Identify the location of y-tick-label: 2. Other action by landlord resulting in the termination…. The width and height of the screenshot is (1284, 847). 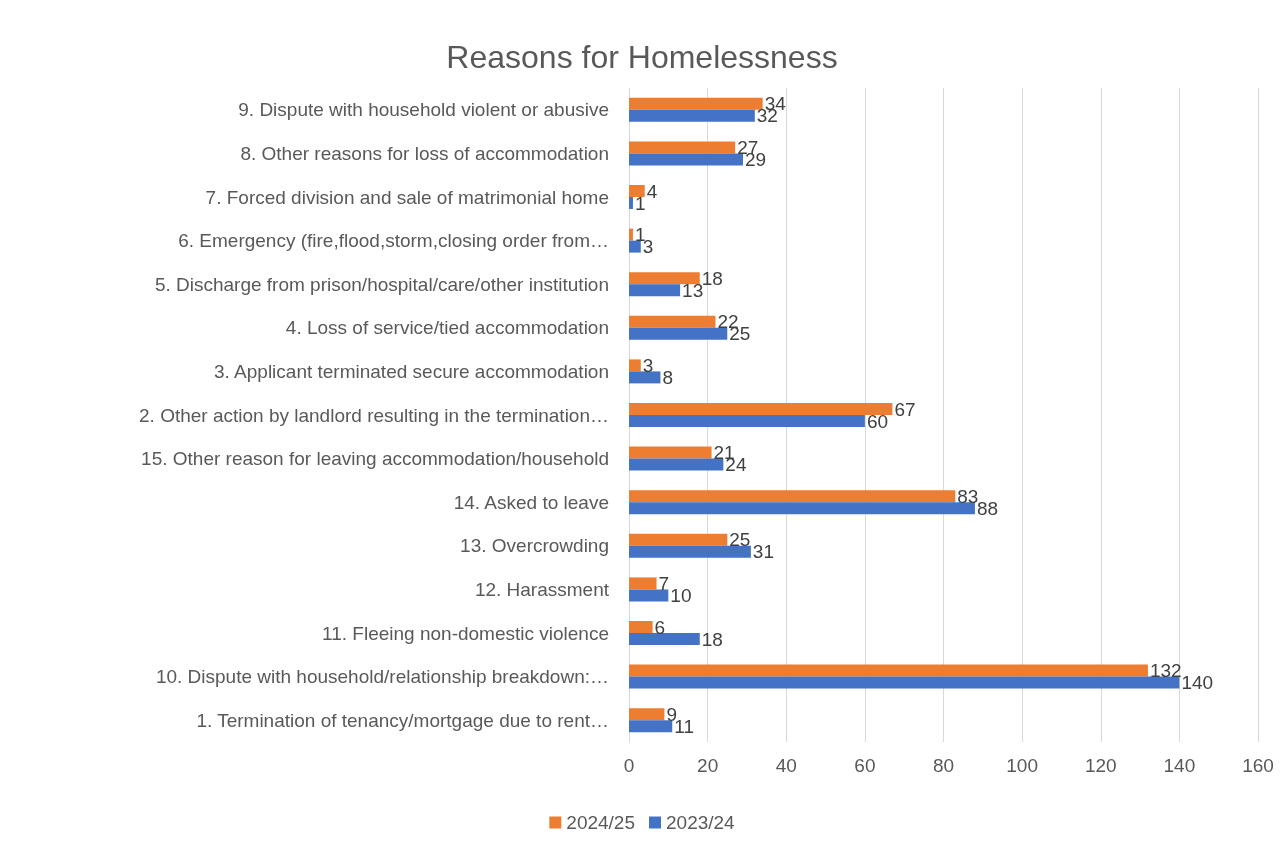
(374, 415).